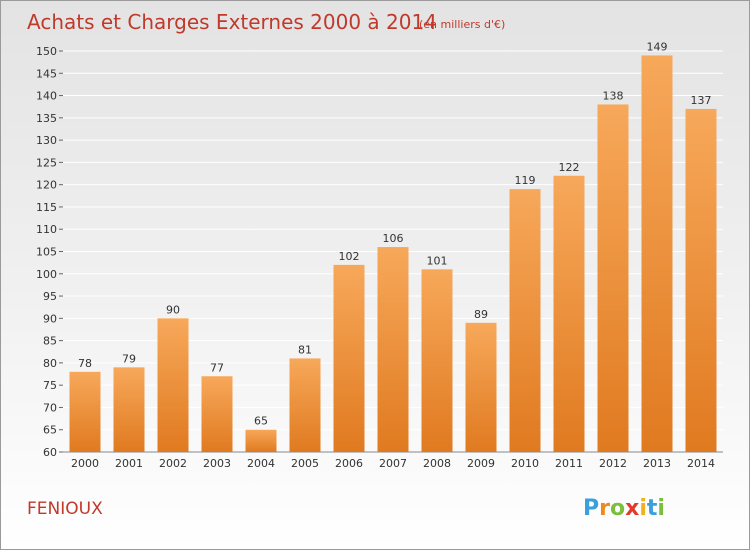  What do you see at coordinates (481, 314) in the screenshot?
I see `bar-value-label: 89` at bounding box center [481, 314].